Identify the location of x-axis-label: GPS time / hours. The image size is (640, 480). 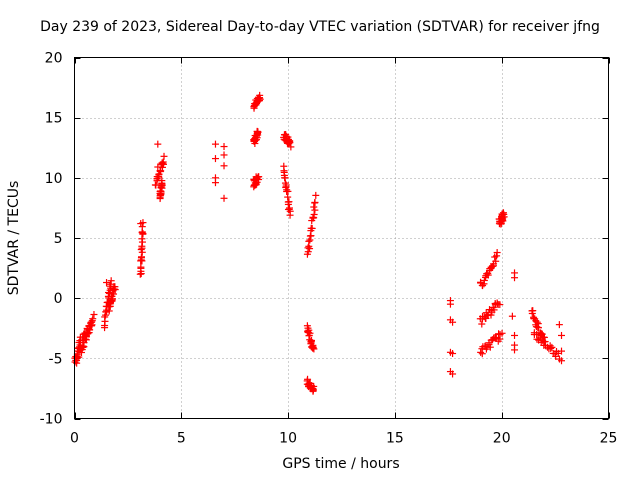
(341, 464).